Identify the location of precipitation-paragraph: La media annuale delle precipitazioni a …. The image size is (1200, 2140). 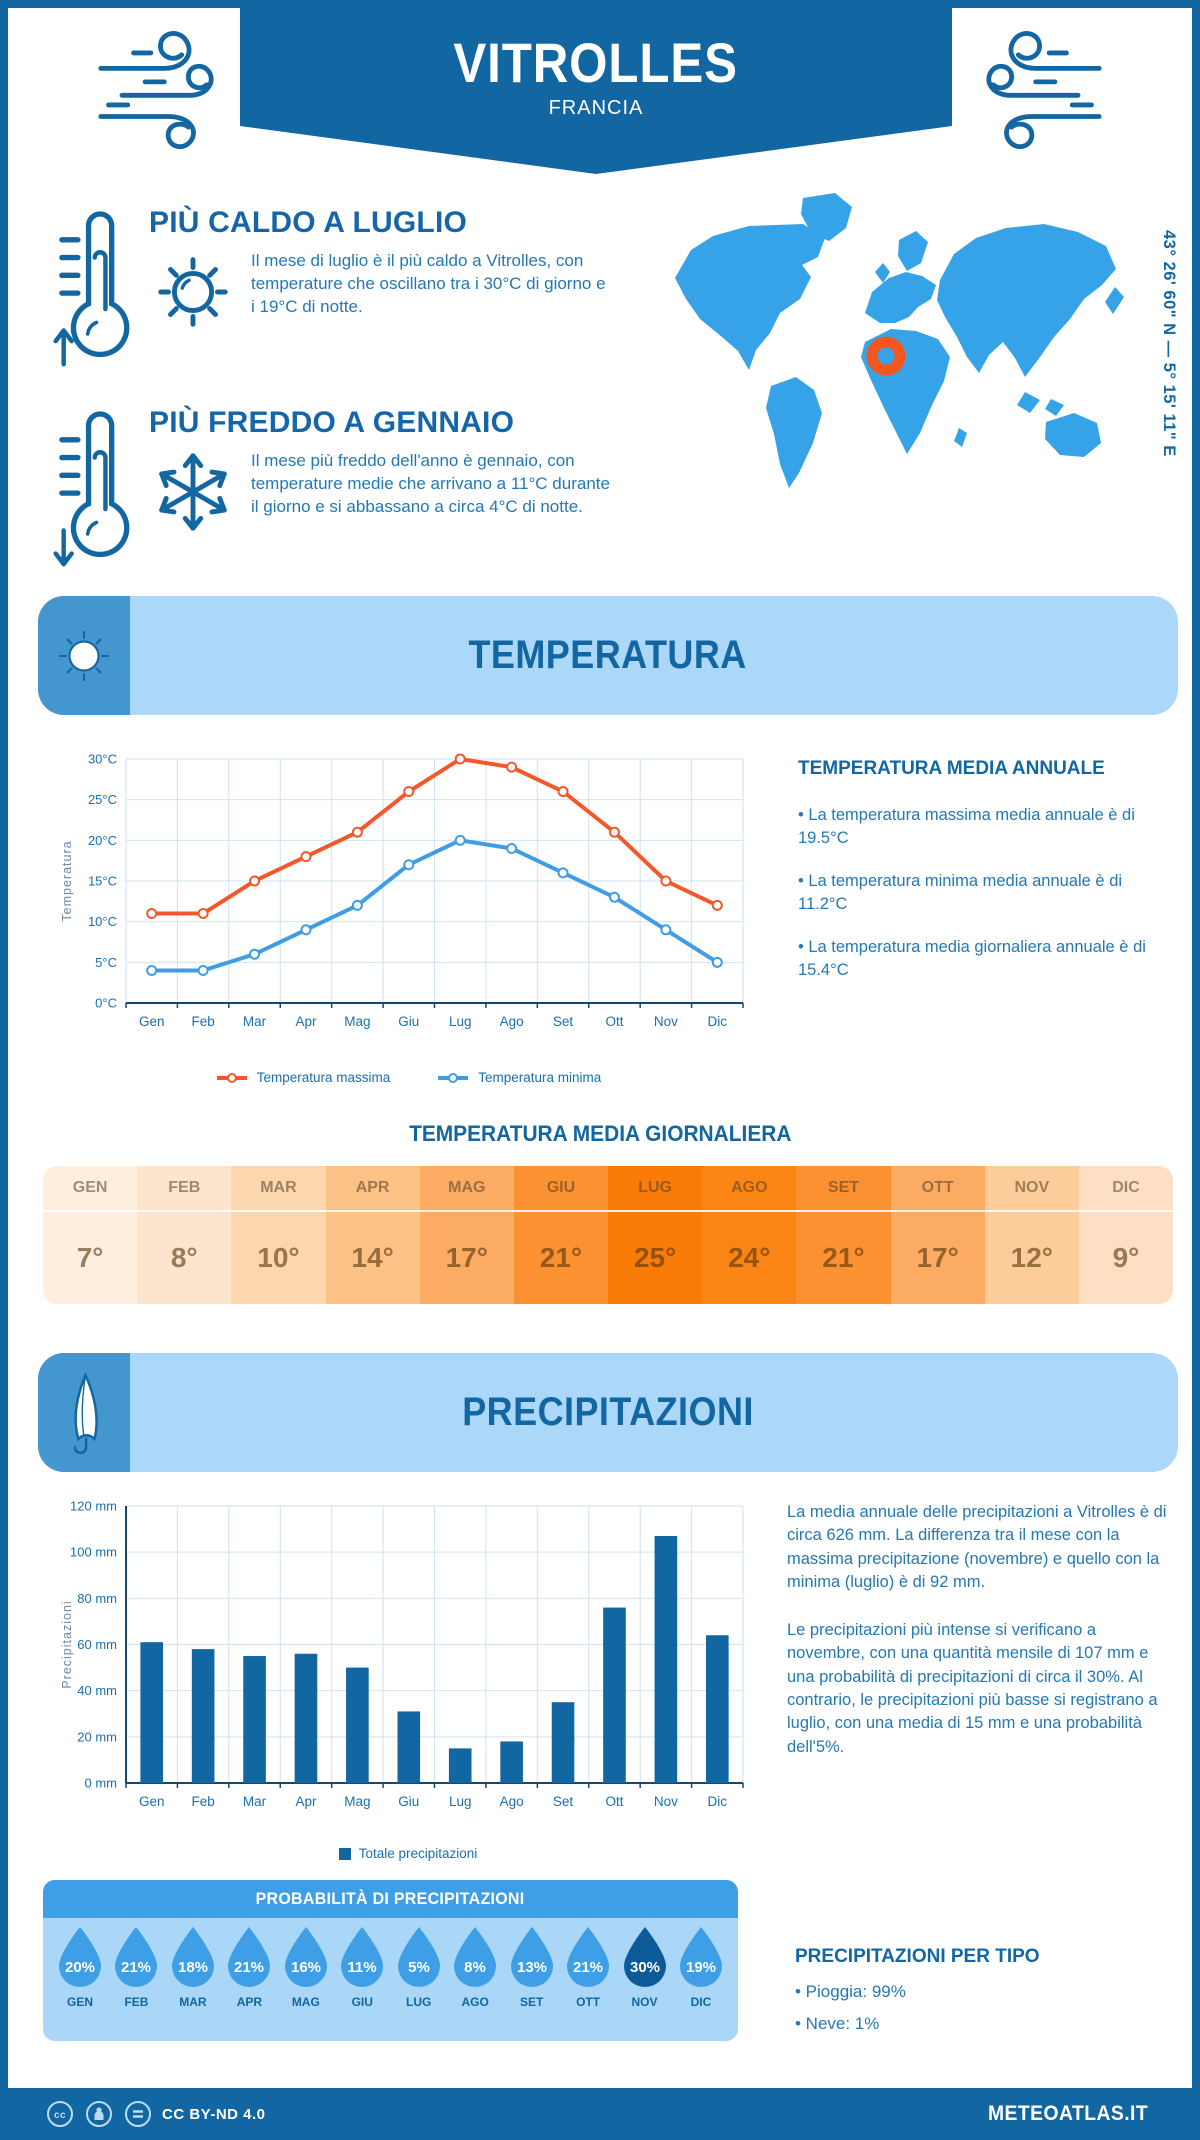
(977, 1547).